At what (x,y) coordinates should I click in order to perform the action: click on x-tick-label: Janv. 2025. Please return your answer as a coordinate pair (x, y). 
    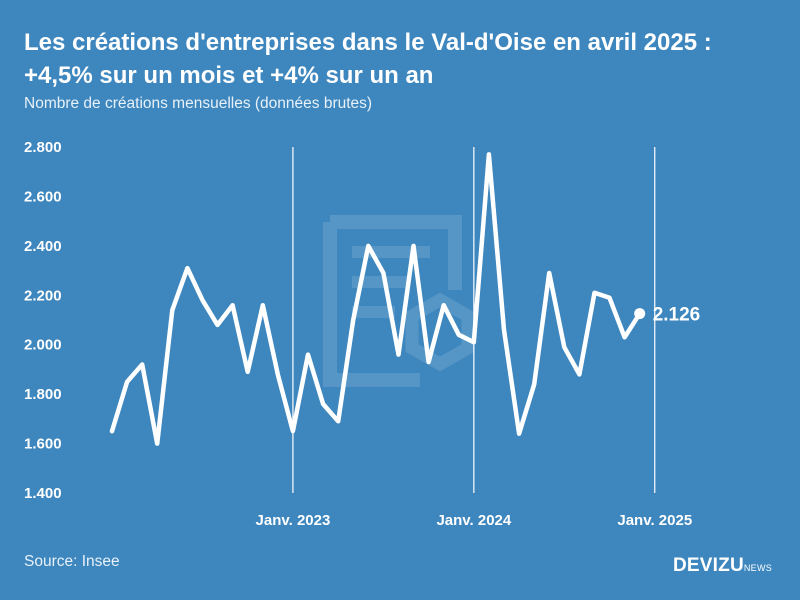
    Looking at the image, I should click on (654, 520).